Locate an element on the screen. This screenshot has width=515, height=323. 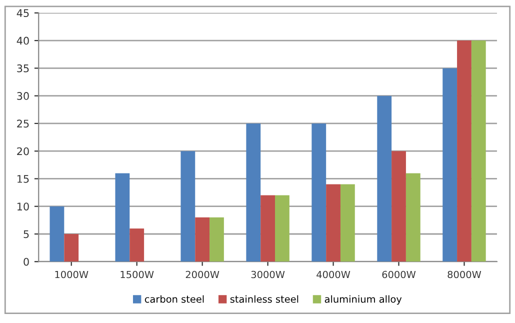
y-tick-label: 40 is located at coordinates (22, 40).